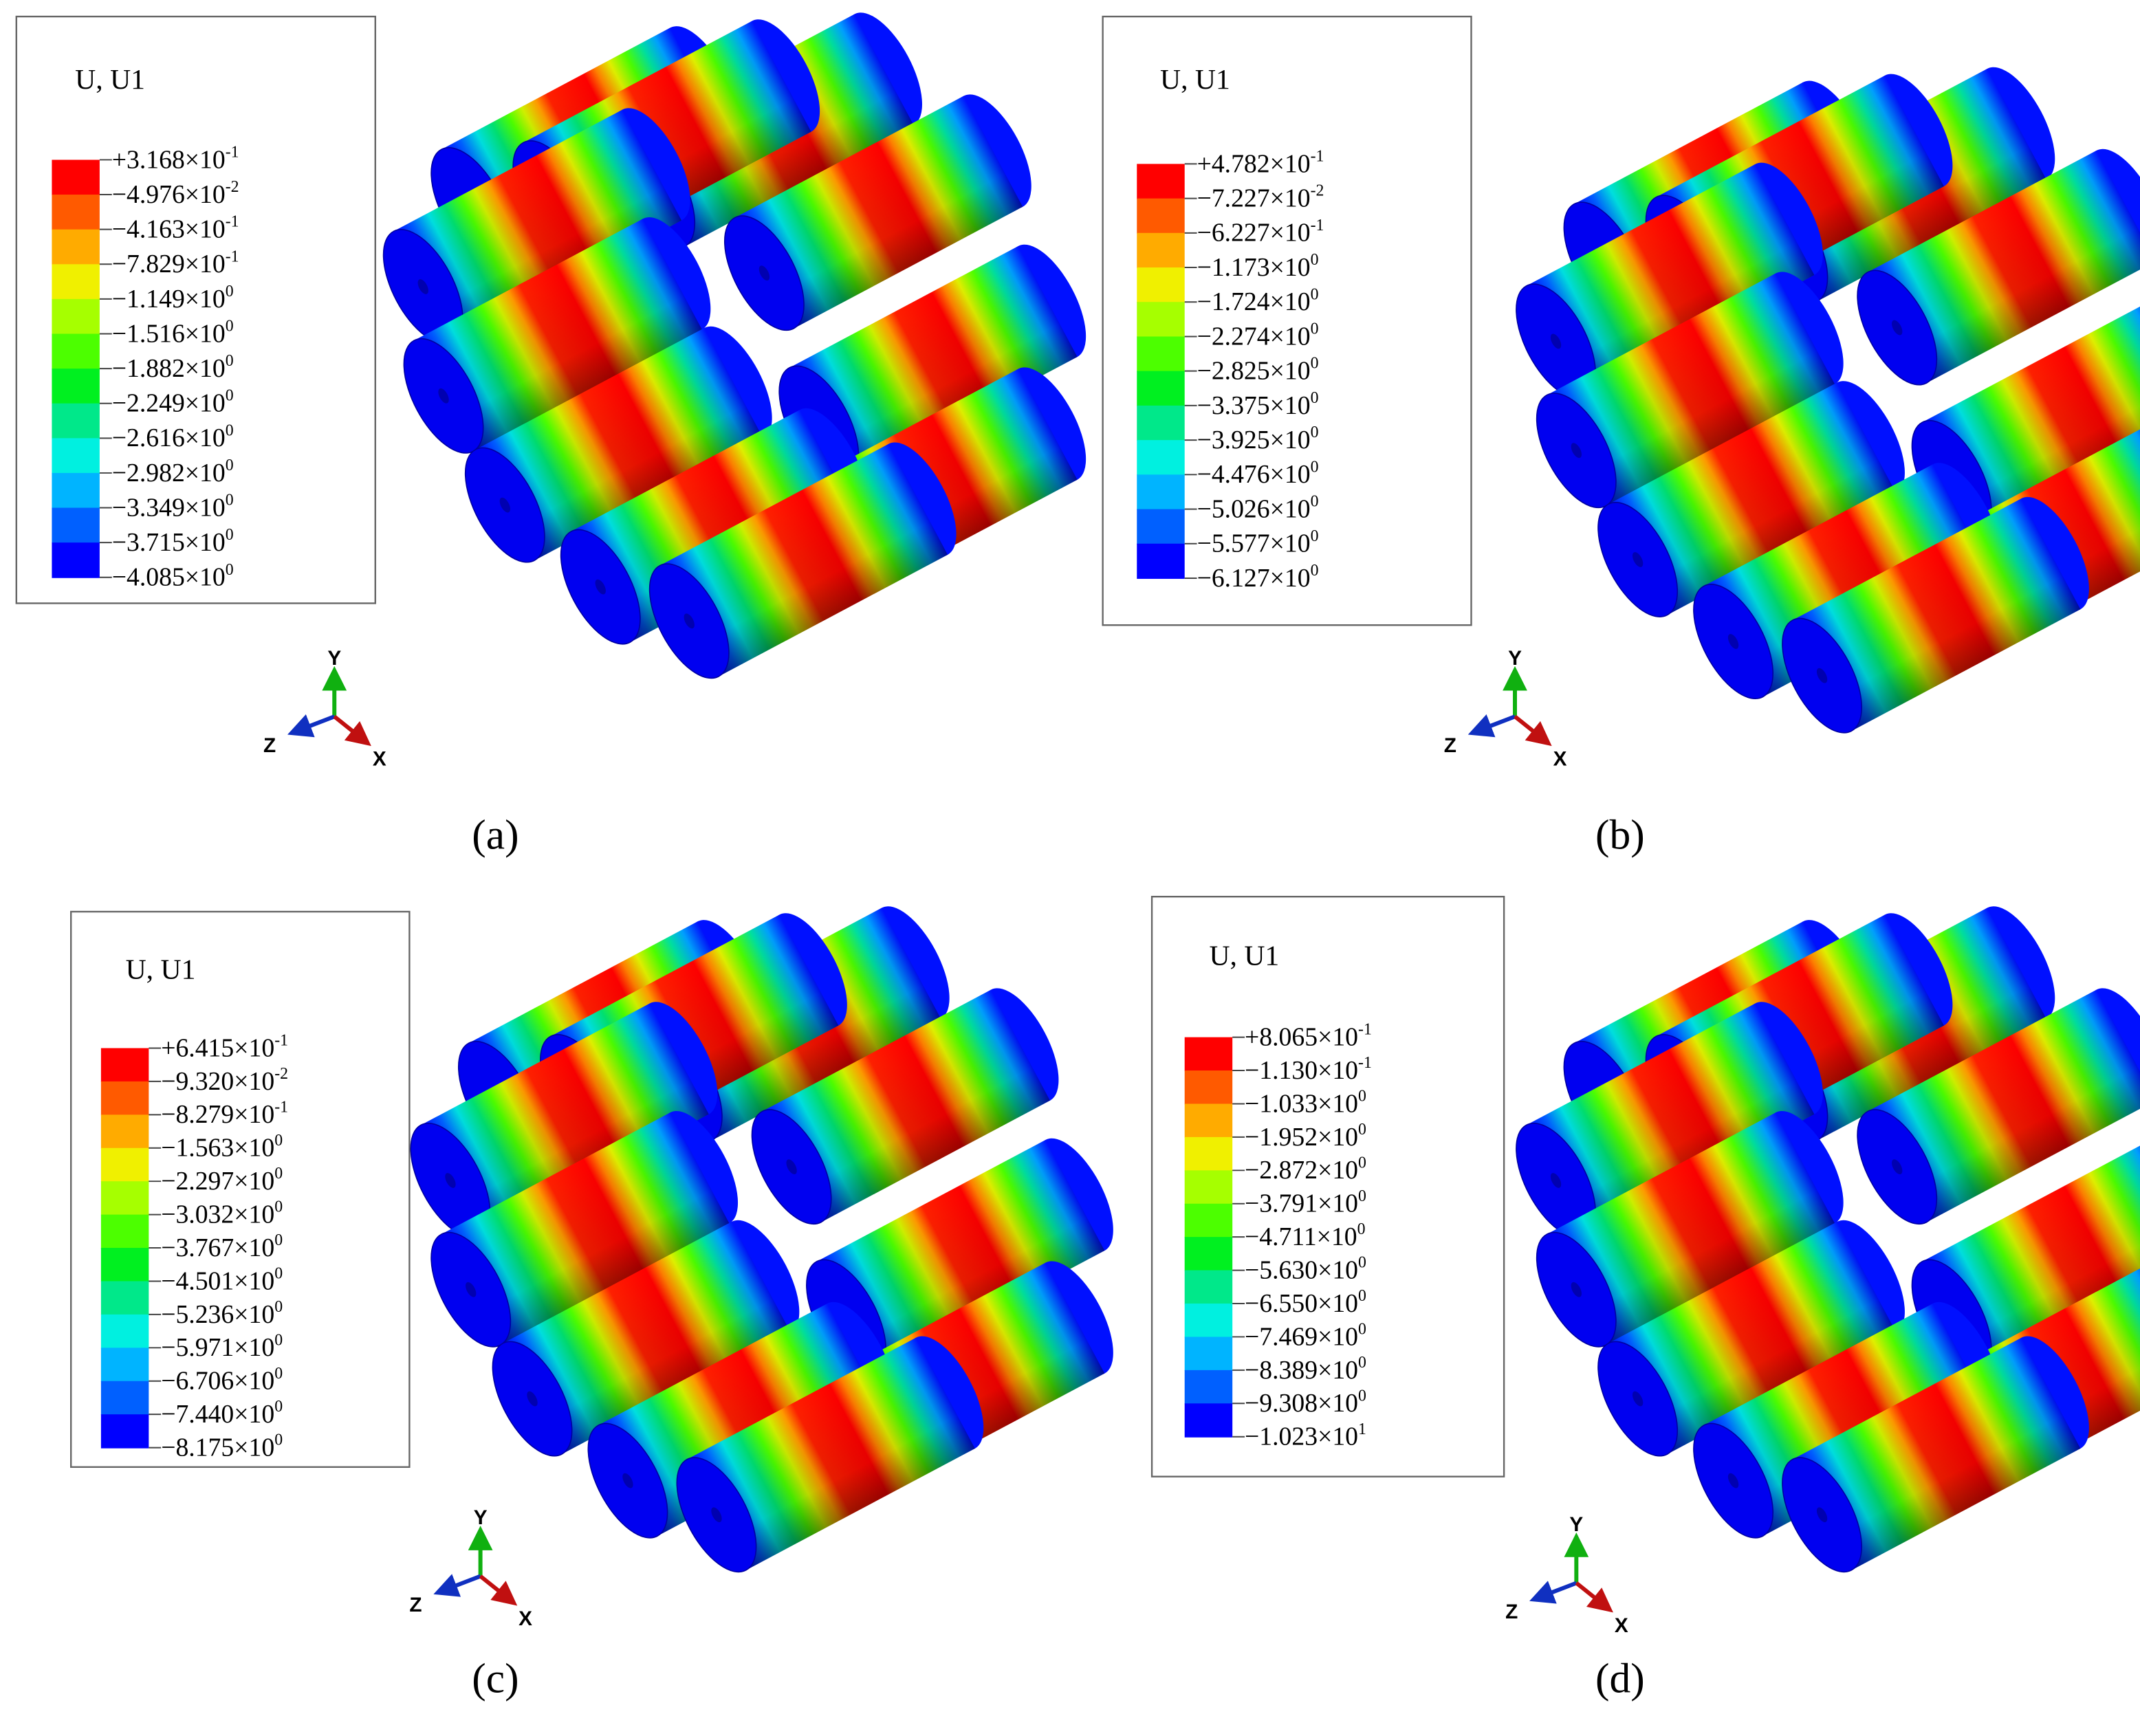 Image resolution: width=2140 pixels, height=1736 pixels. I want to click on label-mantissa: −7.829×10, so click(169, 264).